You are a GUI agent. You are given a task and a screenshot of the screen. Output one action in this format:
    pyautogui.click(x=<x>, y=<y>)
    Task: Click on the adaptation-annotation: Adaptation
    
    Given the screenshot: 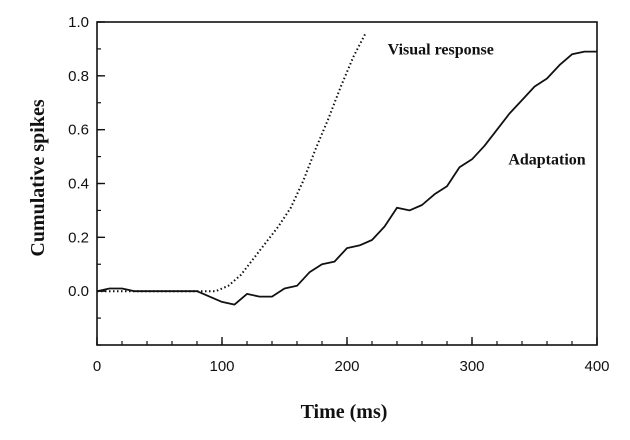 What is the action you would take?
    pyautogui.click(x=546, y=160)
    